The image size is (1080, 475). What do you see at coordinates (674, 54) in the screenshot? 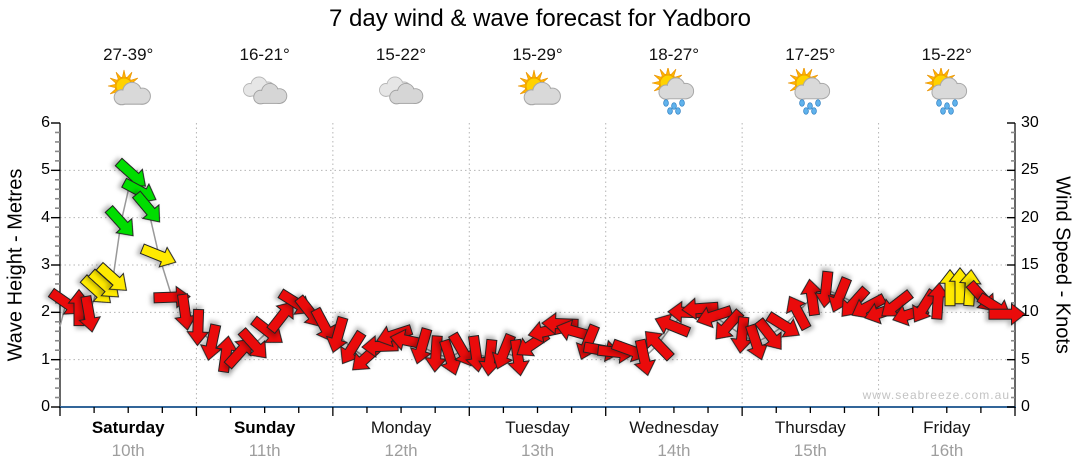
I see `temp-range-label: 18-27°` at bounding box center [674, 54].